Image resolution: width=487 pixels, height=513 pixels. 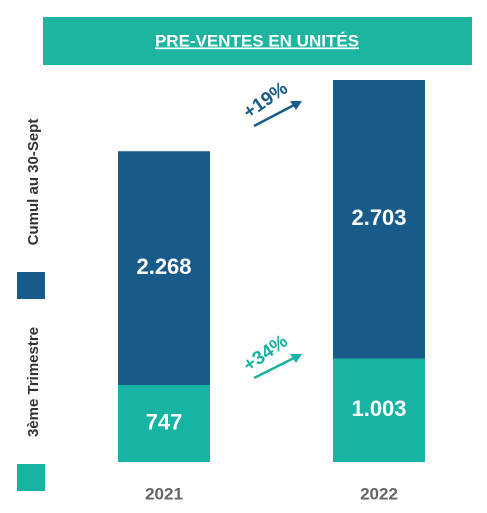 I want to click on annotation: +19%, so click(x=266, y=100).